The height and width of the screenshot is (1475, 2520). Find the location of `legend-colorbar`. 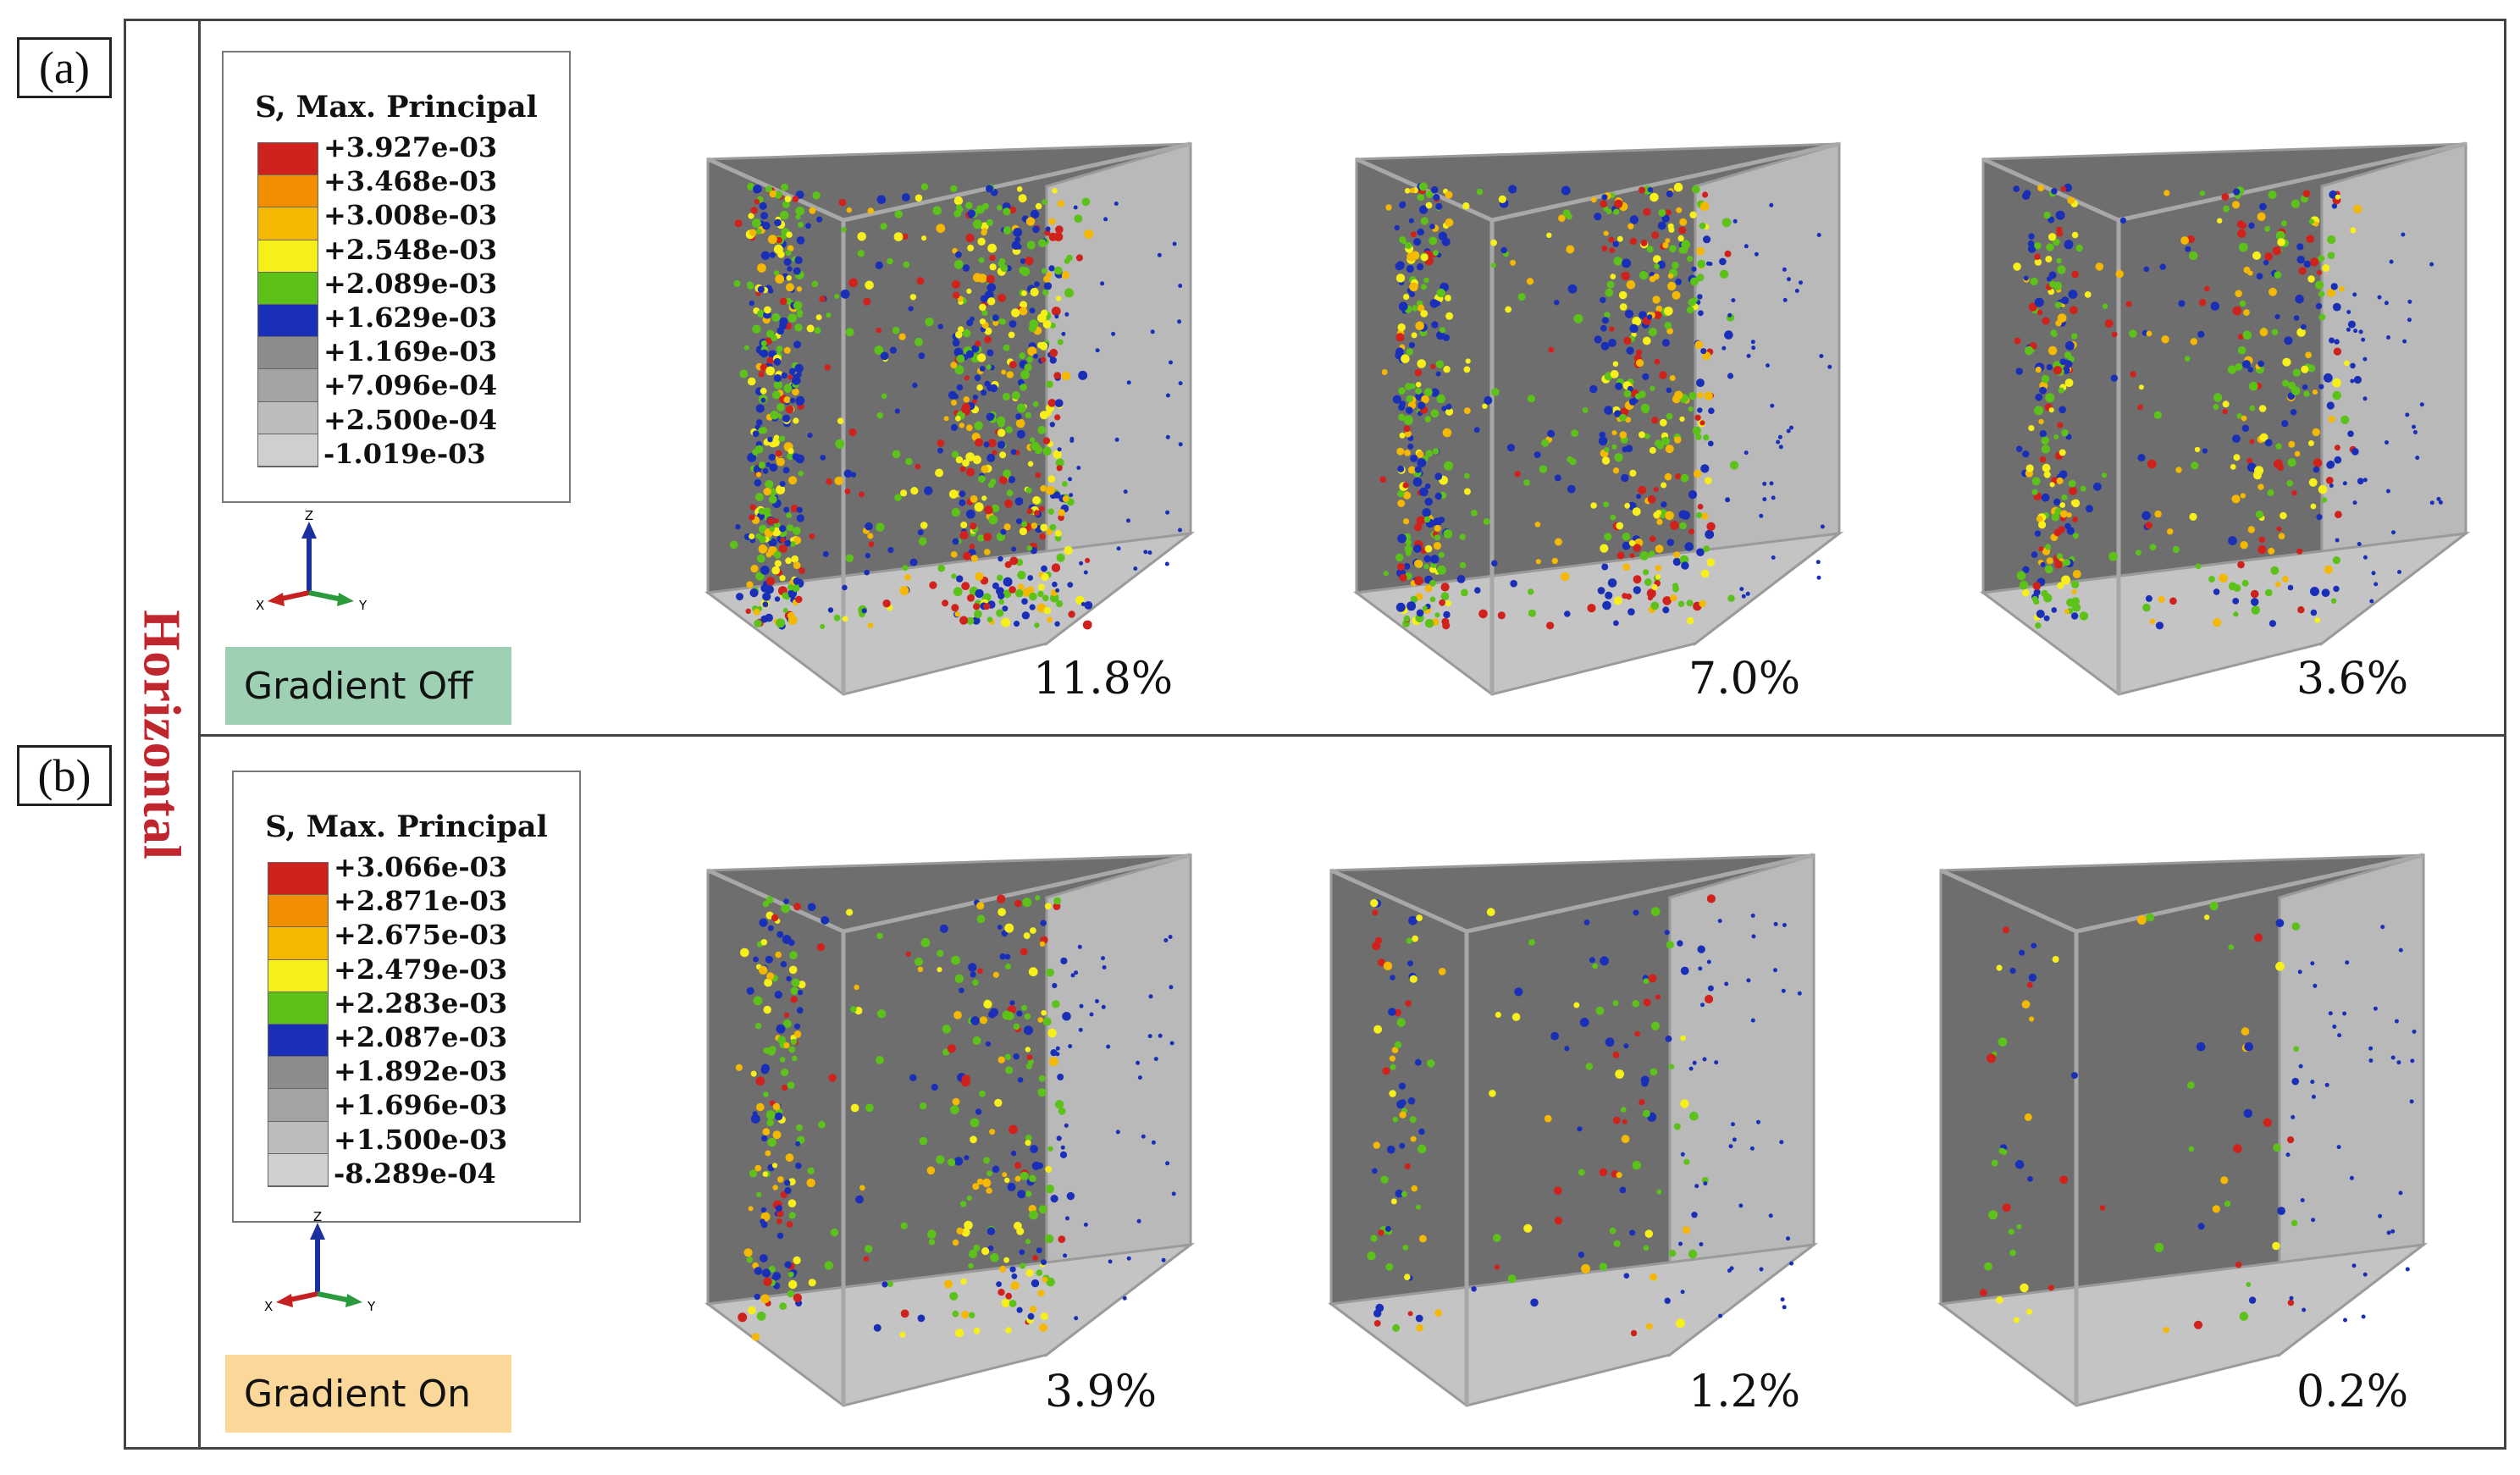

legend-colorbar is located at coordinates (287, 305).